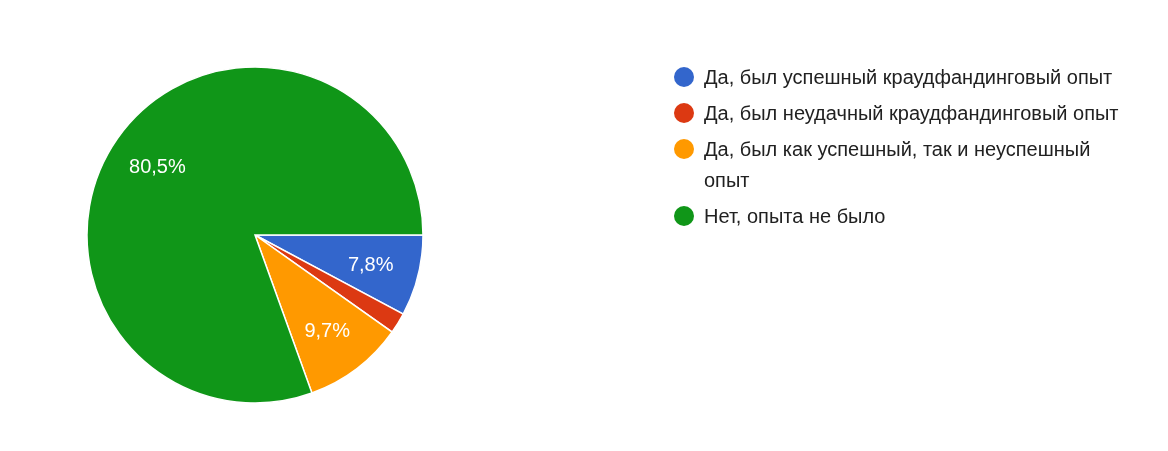  What do you see at coordinates (370, 263) in the screenshot?
I see `data-label: 7,8%` at bounding box center [370, 263].